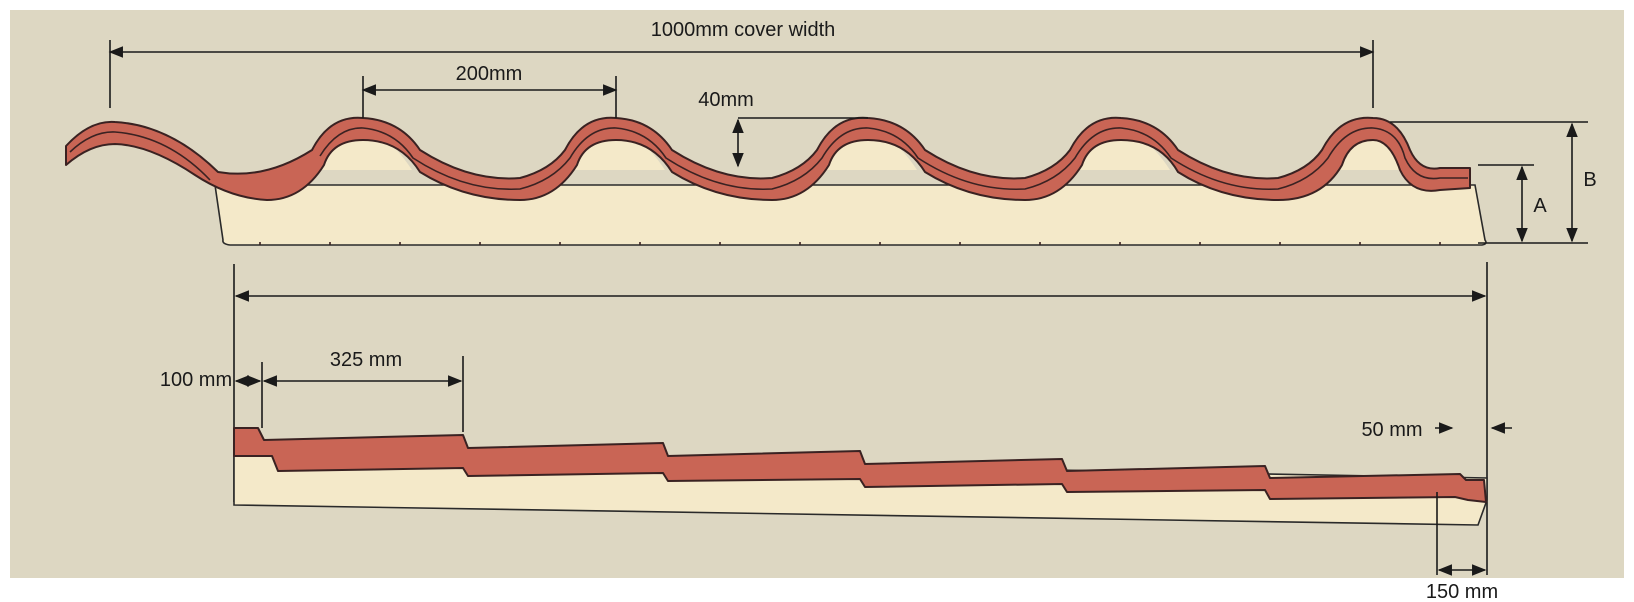  Describe the element at coordinates (726, 100) in the screenshot. I see `depth-label: 40mm` at that location.